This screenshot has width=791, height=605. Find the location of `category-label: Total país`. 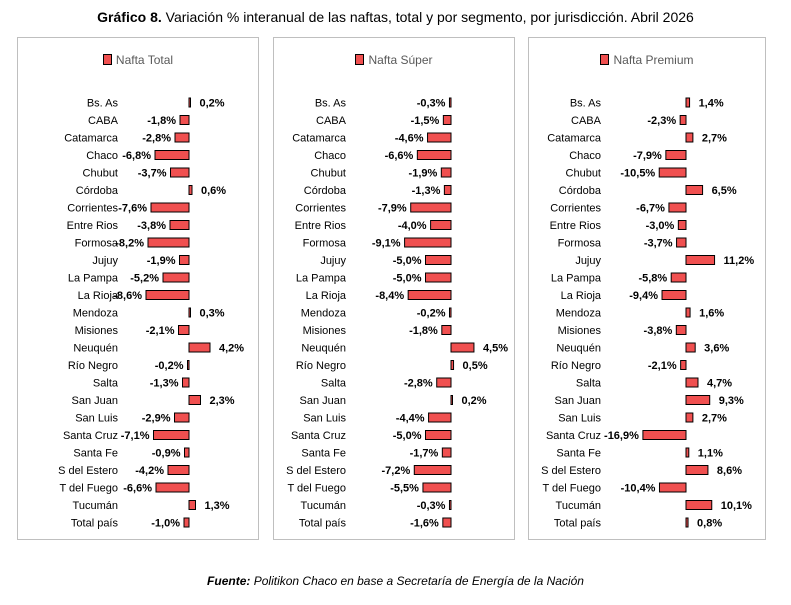

category-label: Total país is located at coordinates (323, 524).